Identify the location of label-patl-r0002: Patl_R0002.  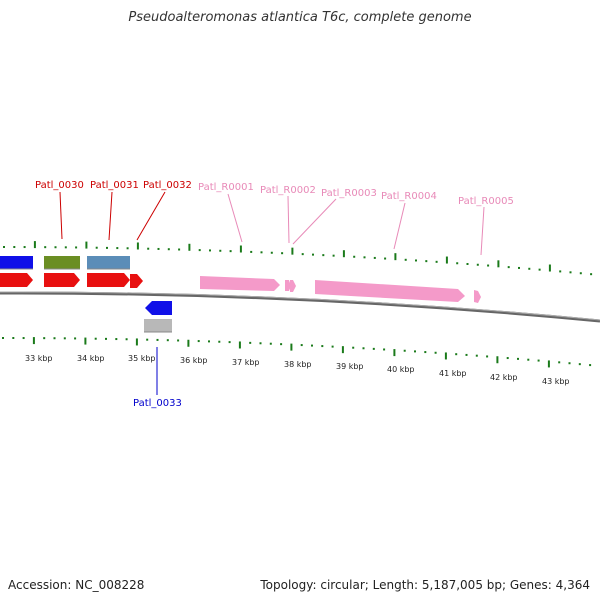
(288, 190).